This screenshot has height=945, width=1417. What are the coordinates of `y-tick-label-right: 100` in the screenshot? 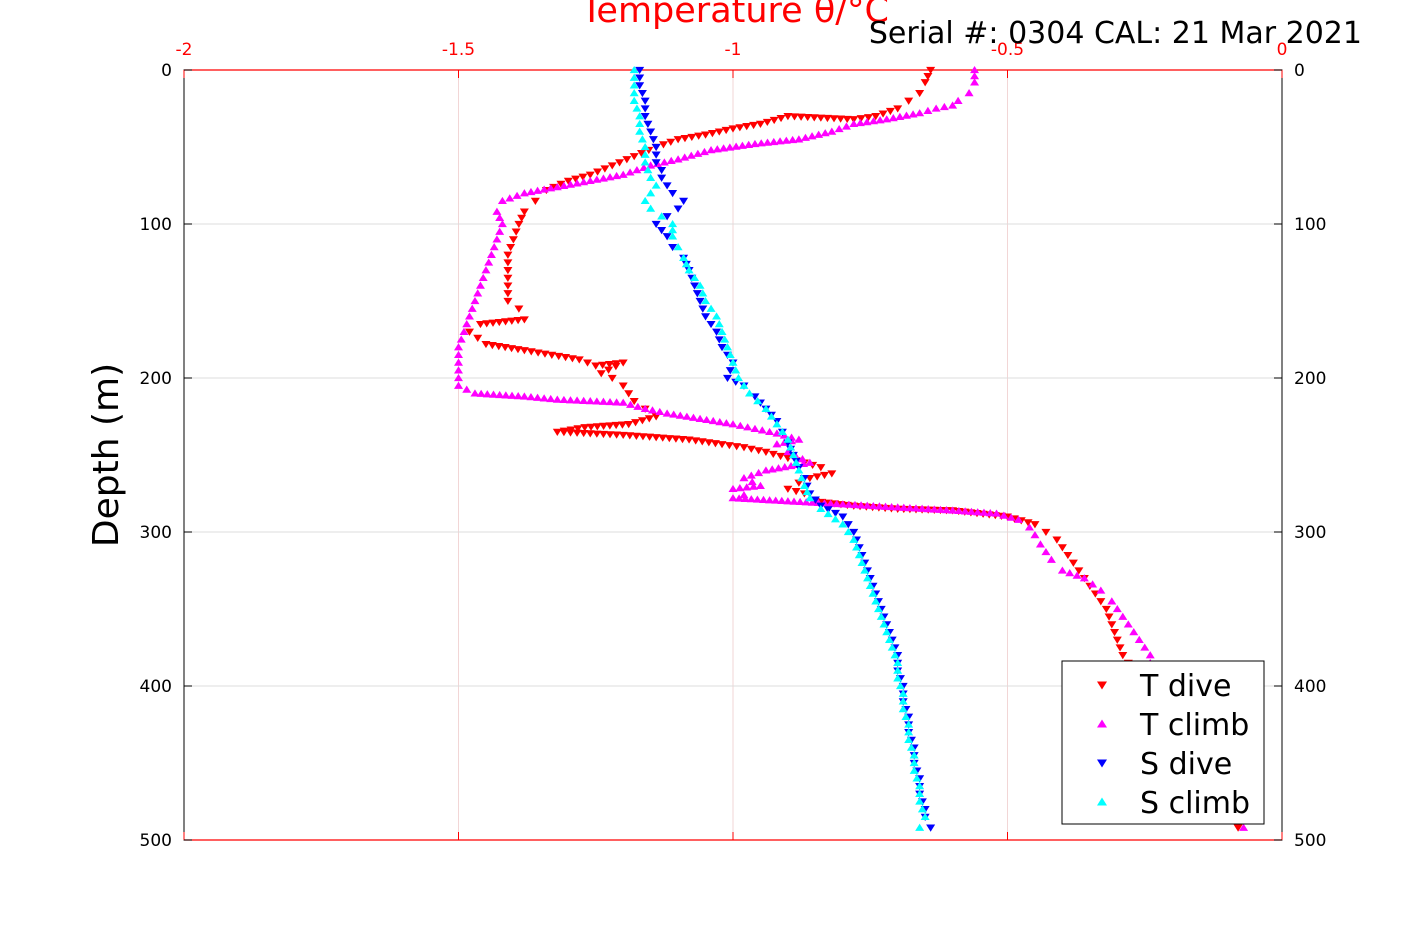 It's located at (1310, 225).